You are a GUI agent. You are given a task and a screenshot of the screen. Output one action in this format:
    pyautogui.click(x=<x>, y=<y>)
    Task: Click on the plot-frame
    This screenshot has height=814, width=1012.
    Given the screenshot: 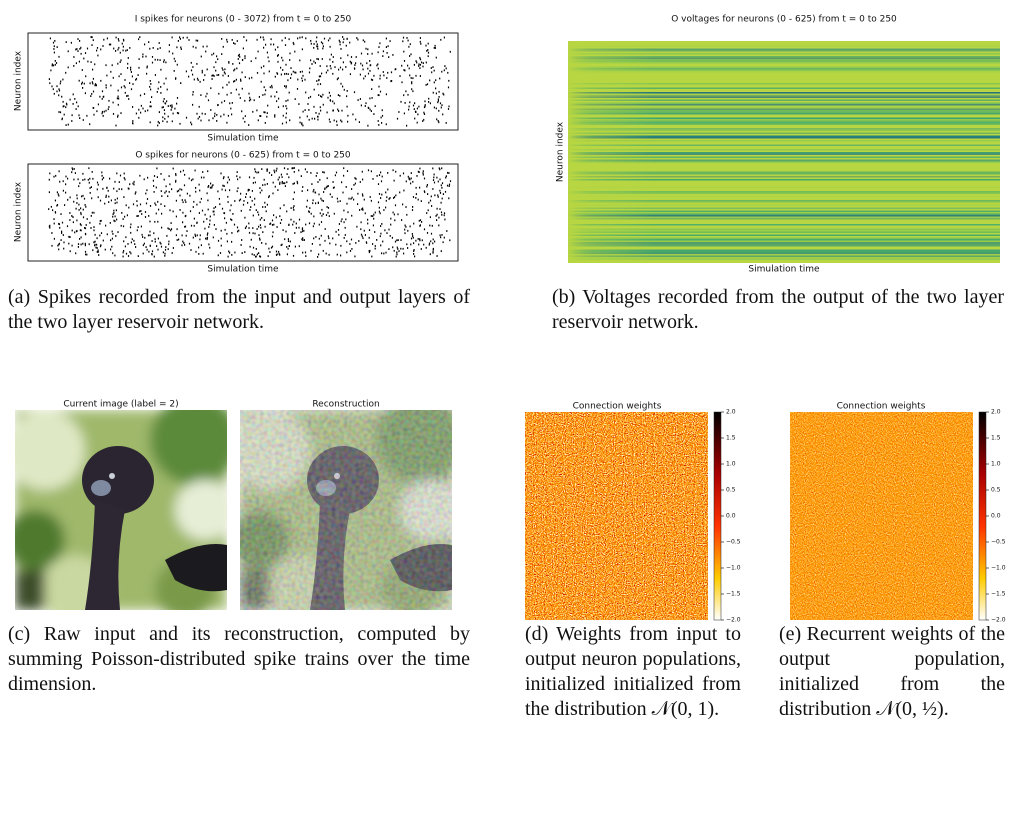 What is the action you would take?
    pyautogui.click(x=243, y=212)
    